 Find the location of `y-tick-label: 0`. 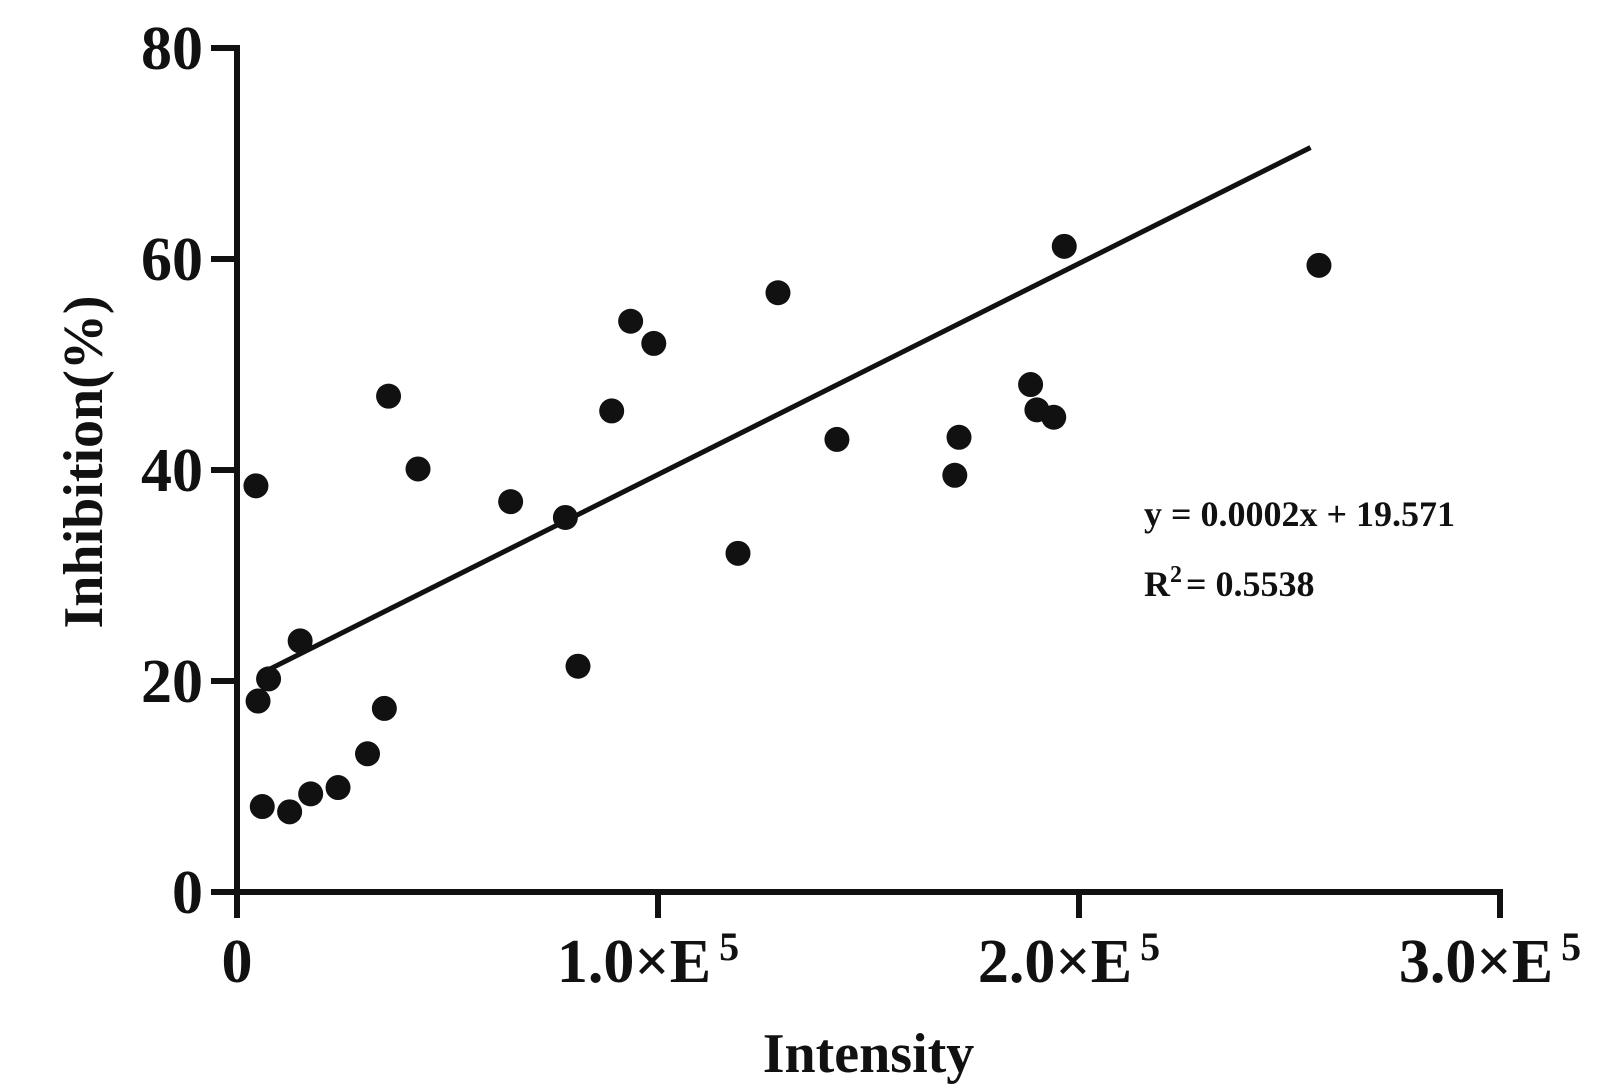

y-tick-label: 0 is located at coordinates (187, 893).